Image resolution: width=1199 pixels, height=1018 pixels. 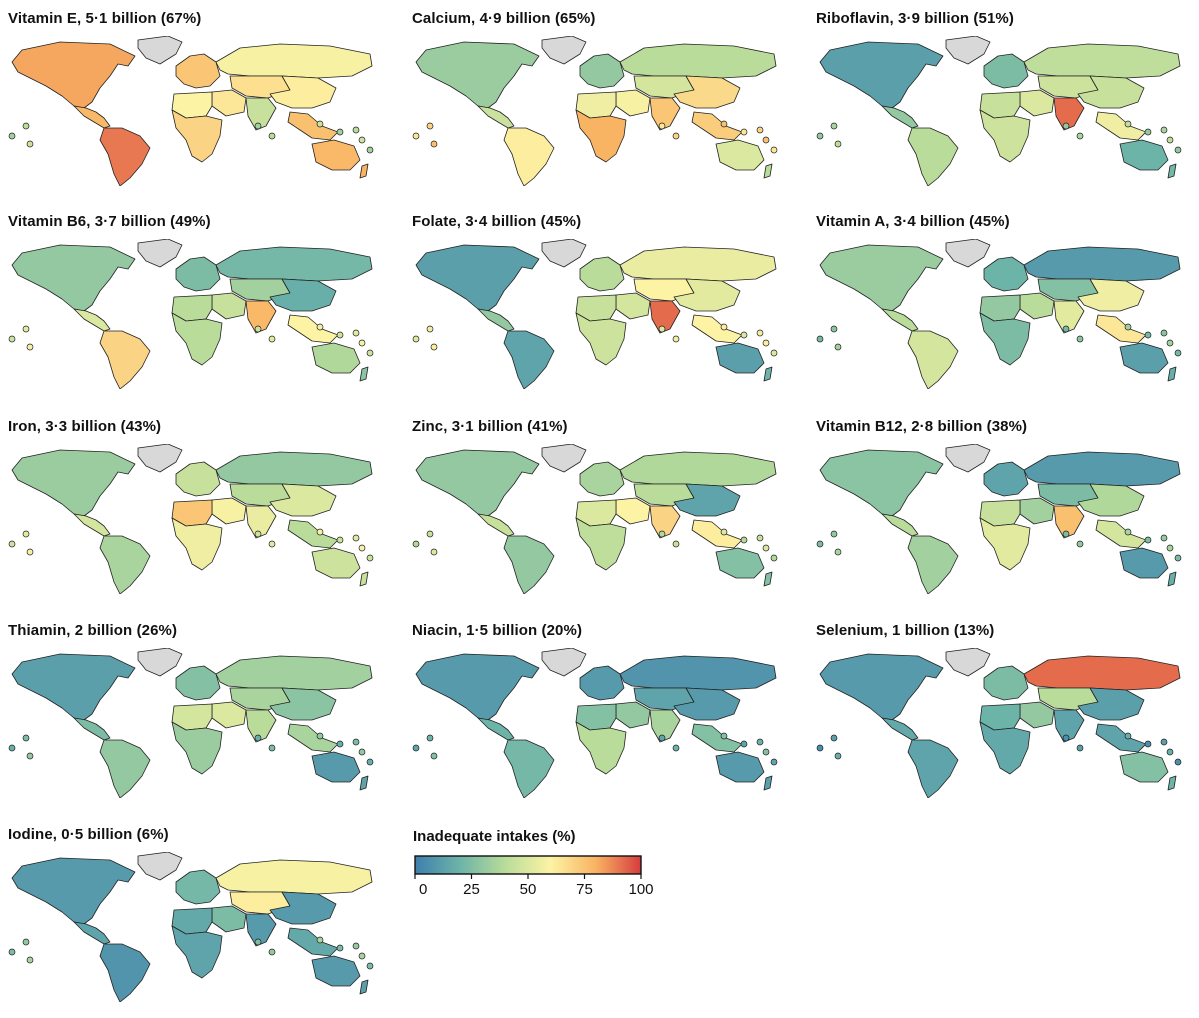 I want to click on legend-tick-label: 0, so click(x=423, y=889).